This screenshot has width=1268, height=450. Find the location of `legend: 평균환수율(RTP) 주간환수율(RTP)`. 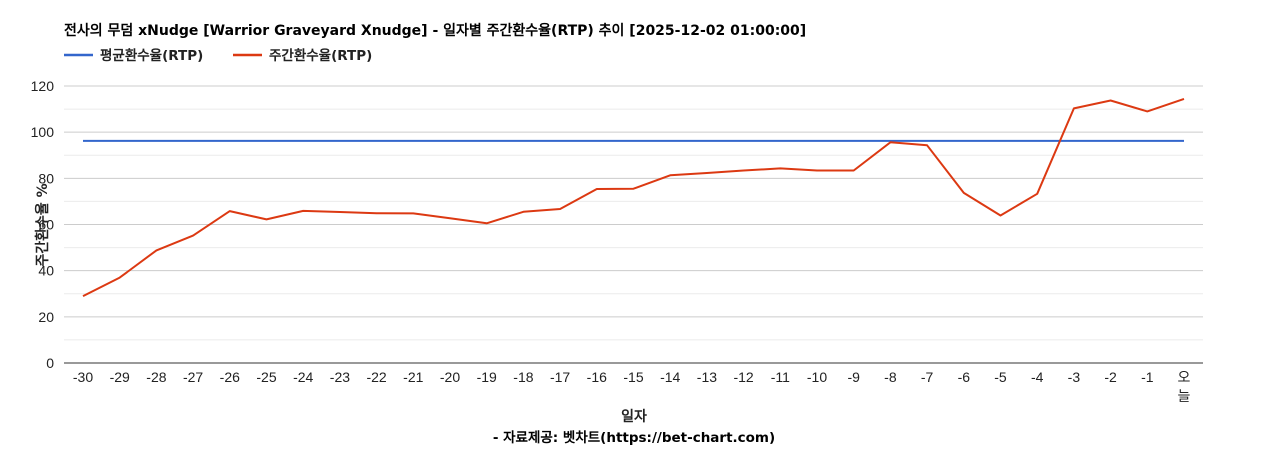

legend: 평균환수율(RTP) 주간환수율(RTP) is located at coordinates (218, 55).